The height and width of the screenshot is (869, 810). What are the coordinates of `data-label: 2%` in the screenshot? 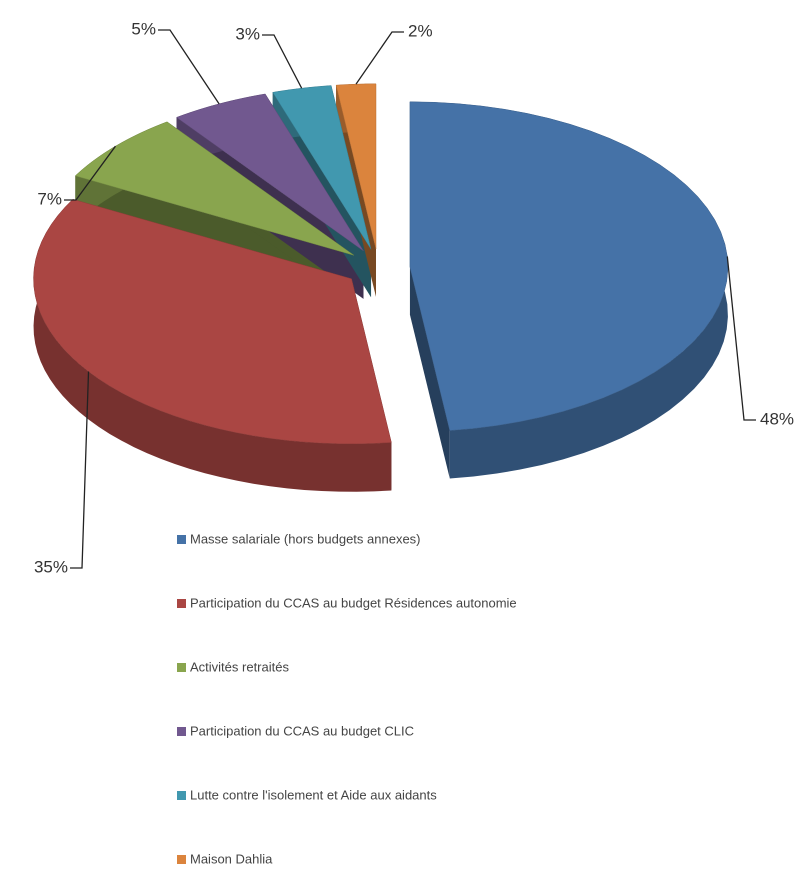 It's located at (420, 30).